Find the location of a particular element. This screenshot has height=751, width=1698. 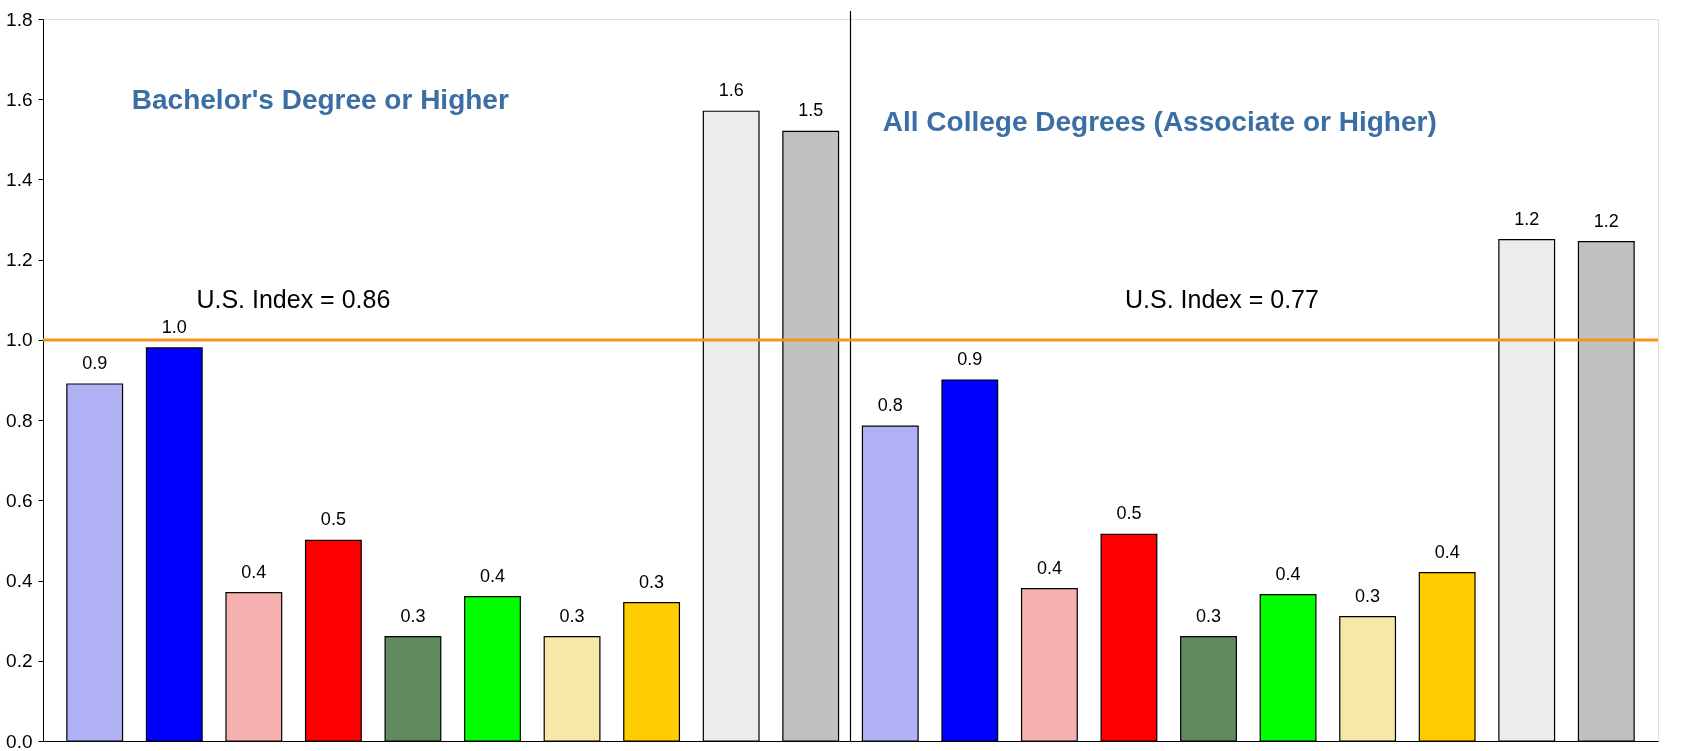

data-label: 1.5 is located at coordinates (811, 110).